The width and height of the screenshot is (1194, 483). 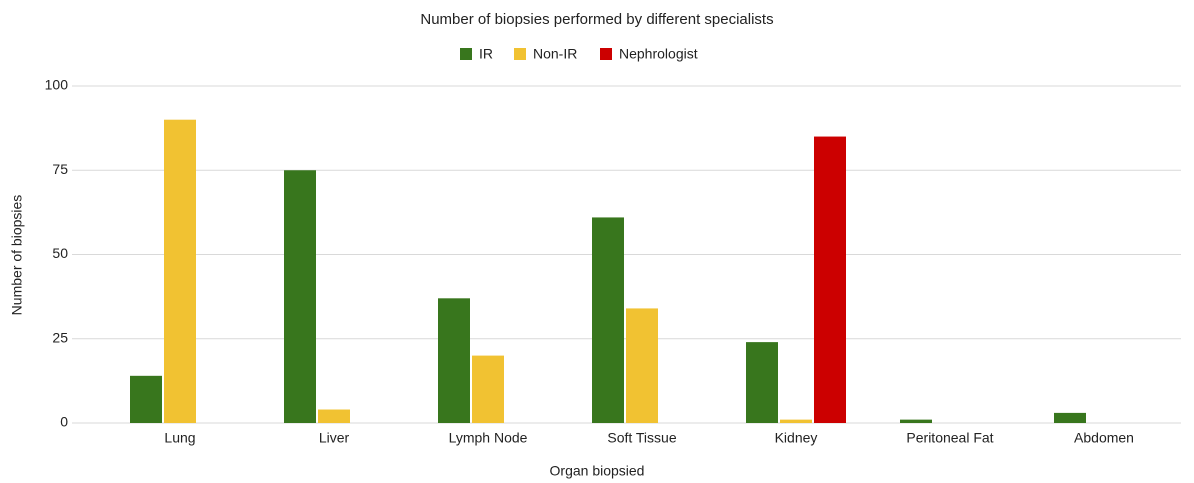 What do you see at coordinates (17, 255) in the screenshot?
I see `y-axis-label: Number of biopsies` at bounding box center [17, 255].